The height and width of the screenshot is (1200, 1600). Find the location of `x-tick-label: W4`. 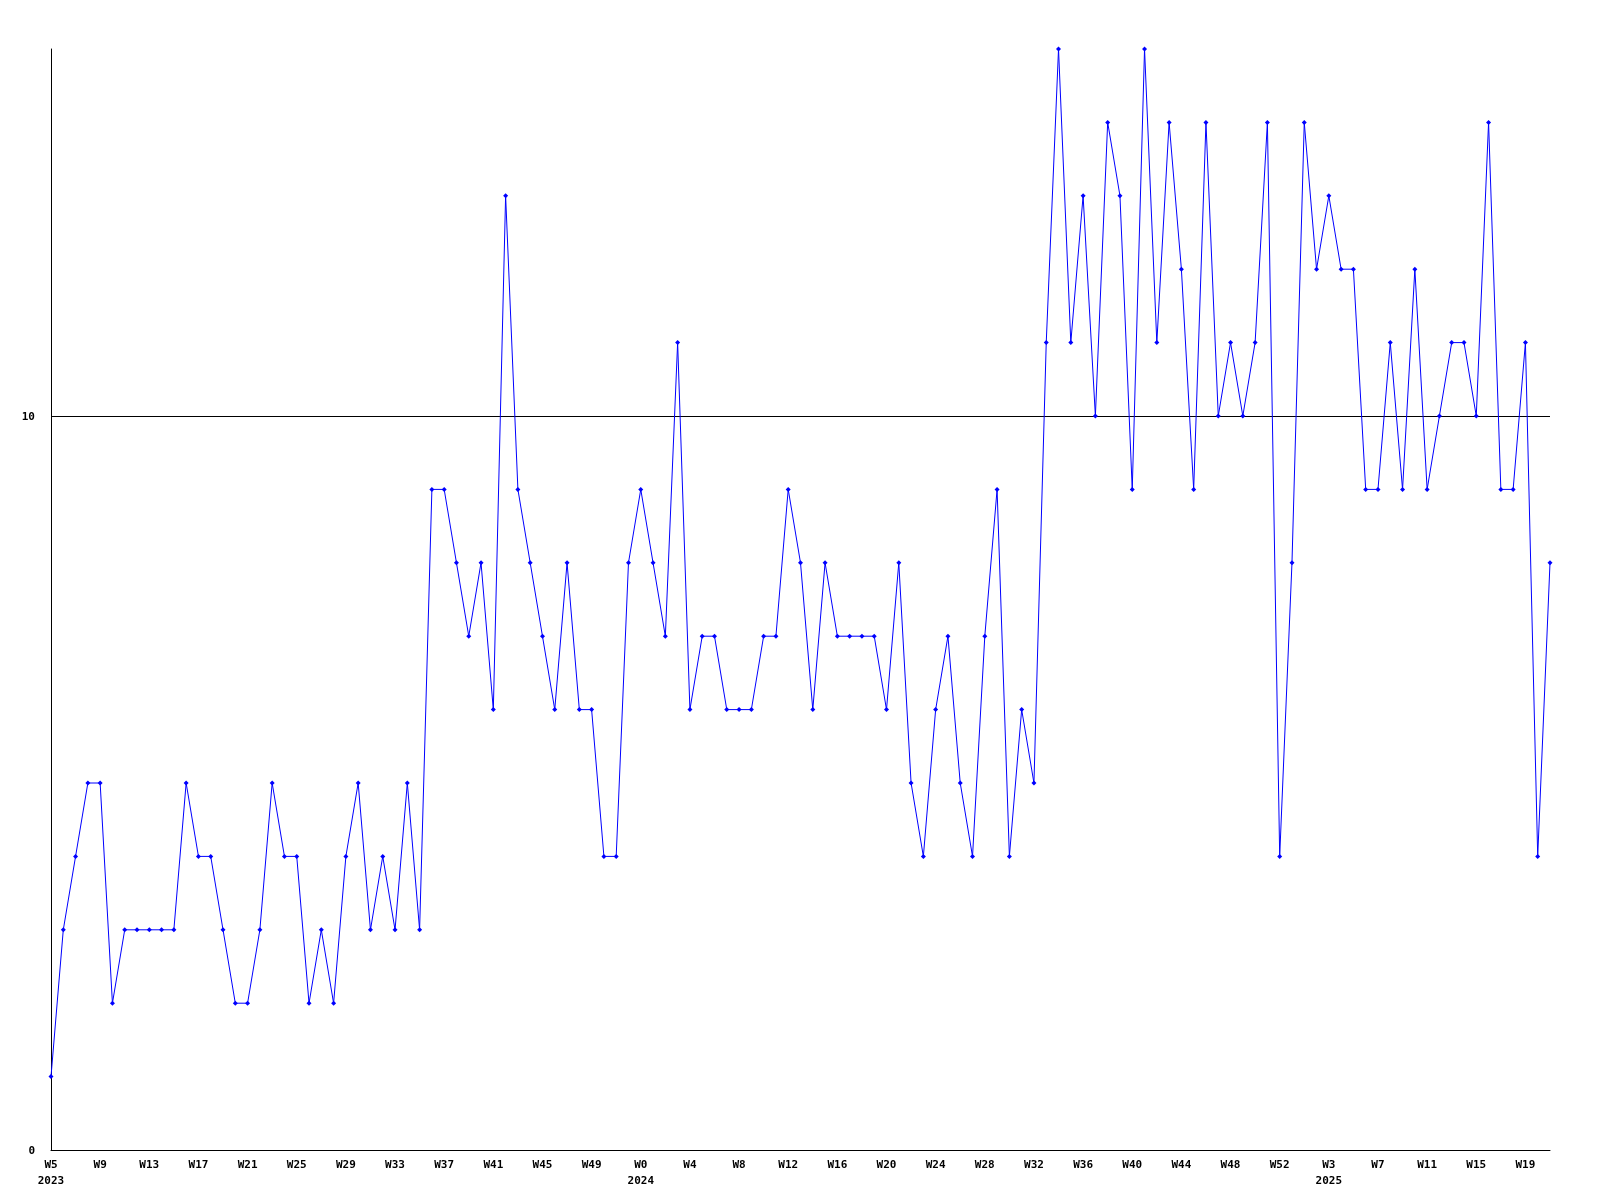

x-tick-label: W4 is located at coordinates (690, 1164).